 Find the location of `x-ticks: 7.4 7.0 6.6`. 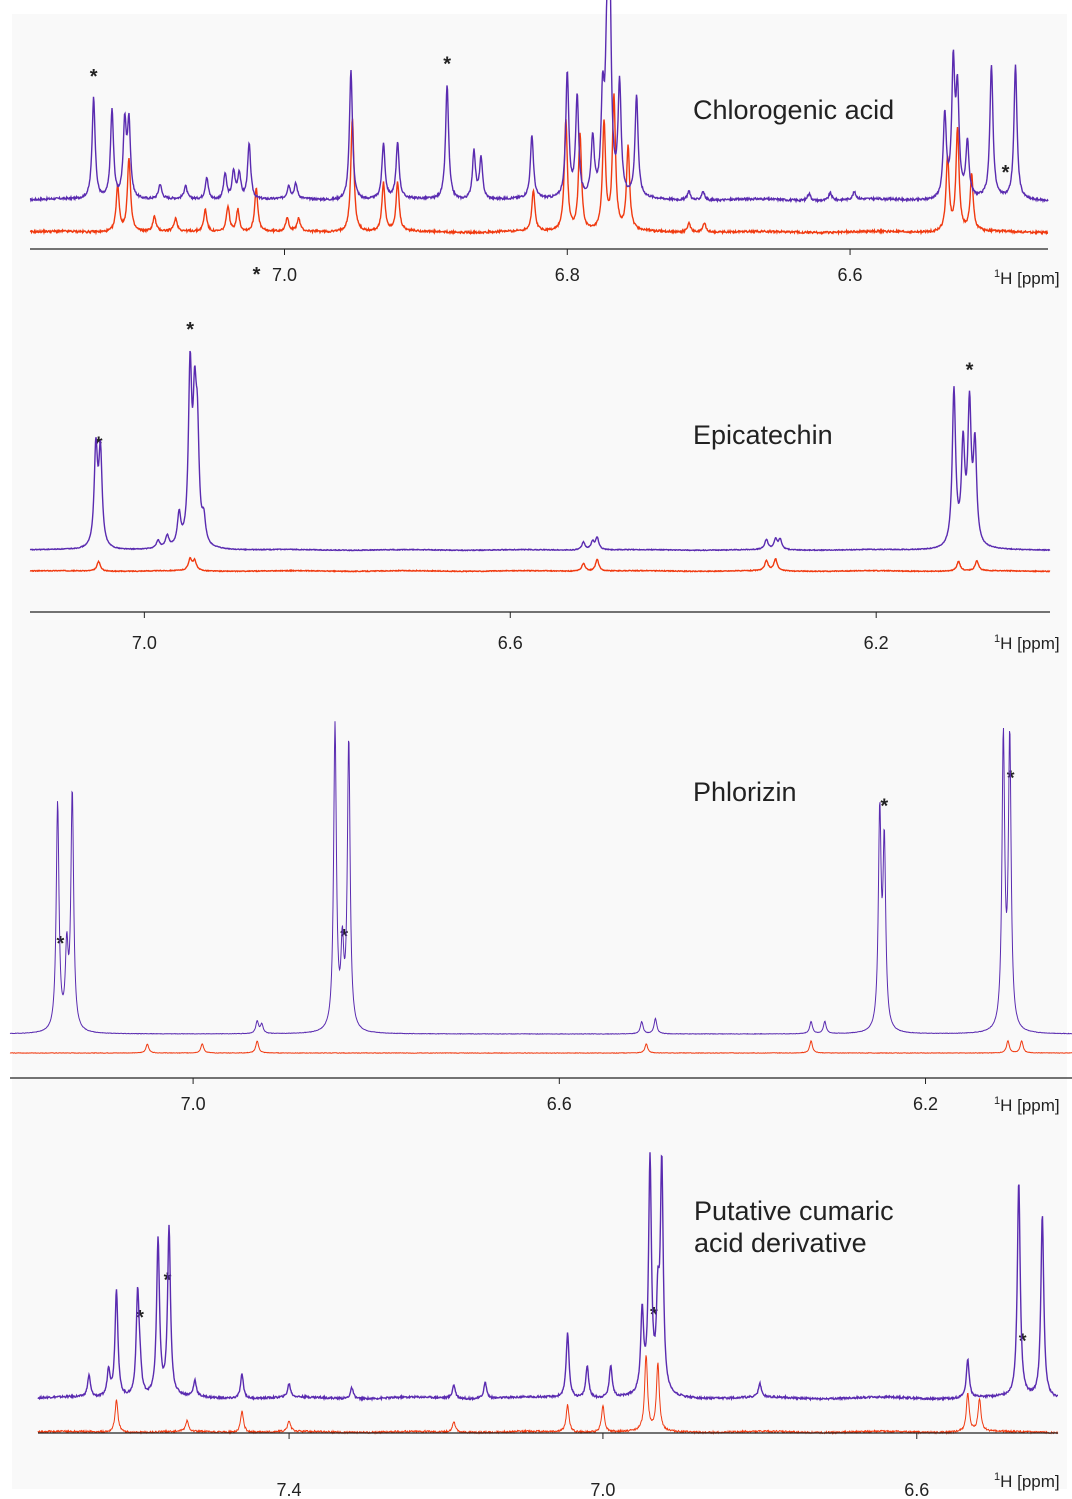

x-ticks: 7.4 7.0 6.6 is located at coordinates (603, 1466).